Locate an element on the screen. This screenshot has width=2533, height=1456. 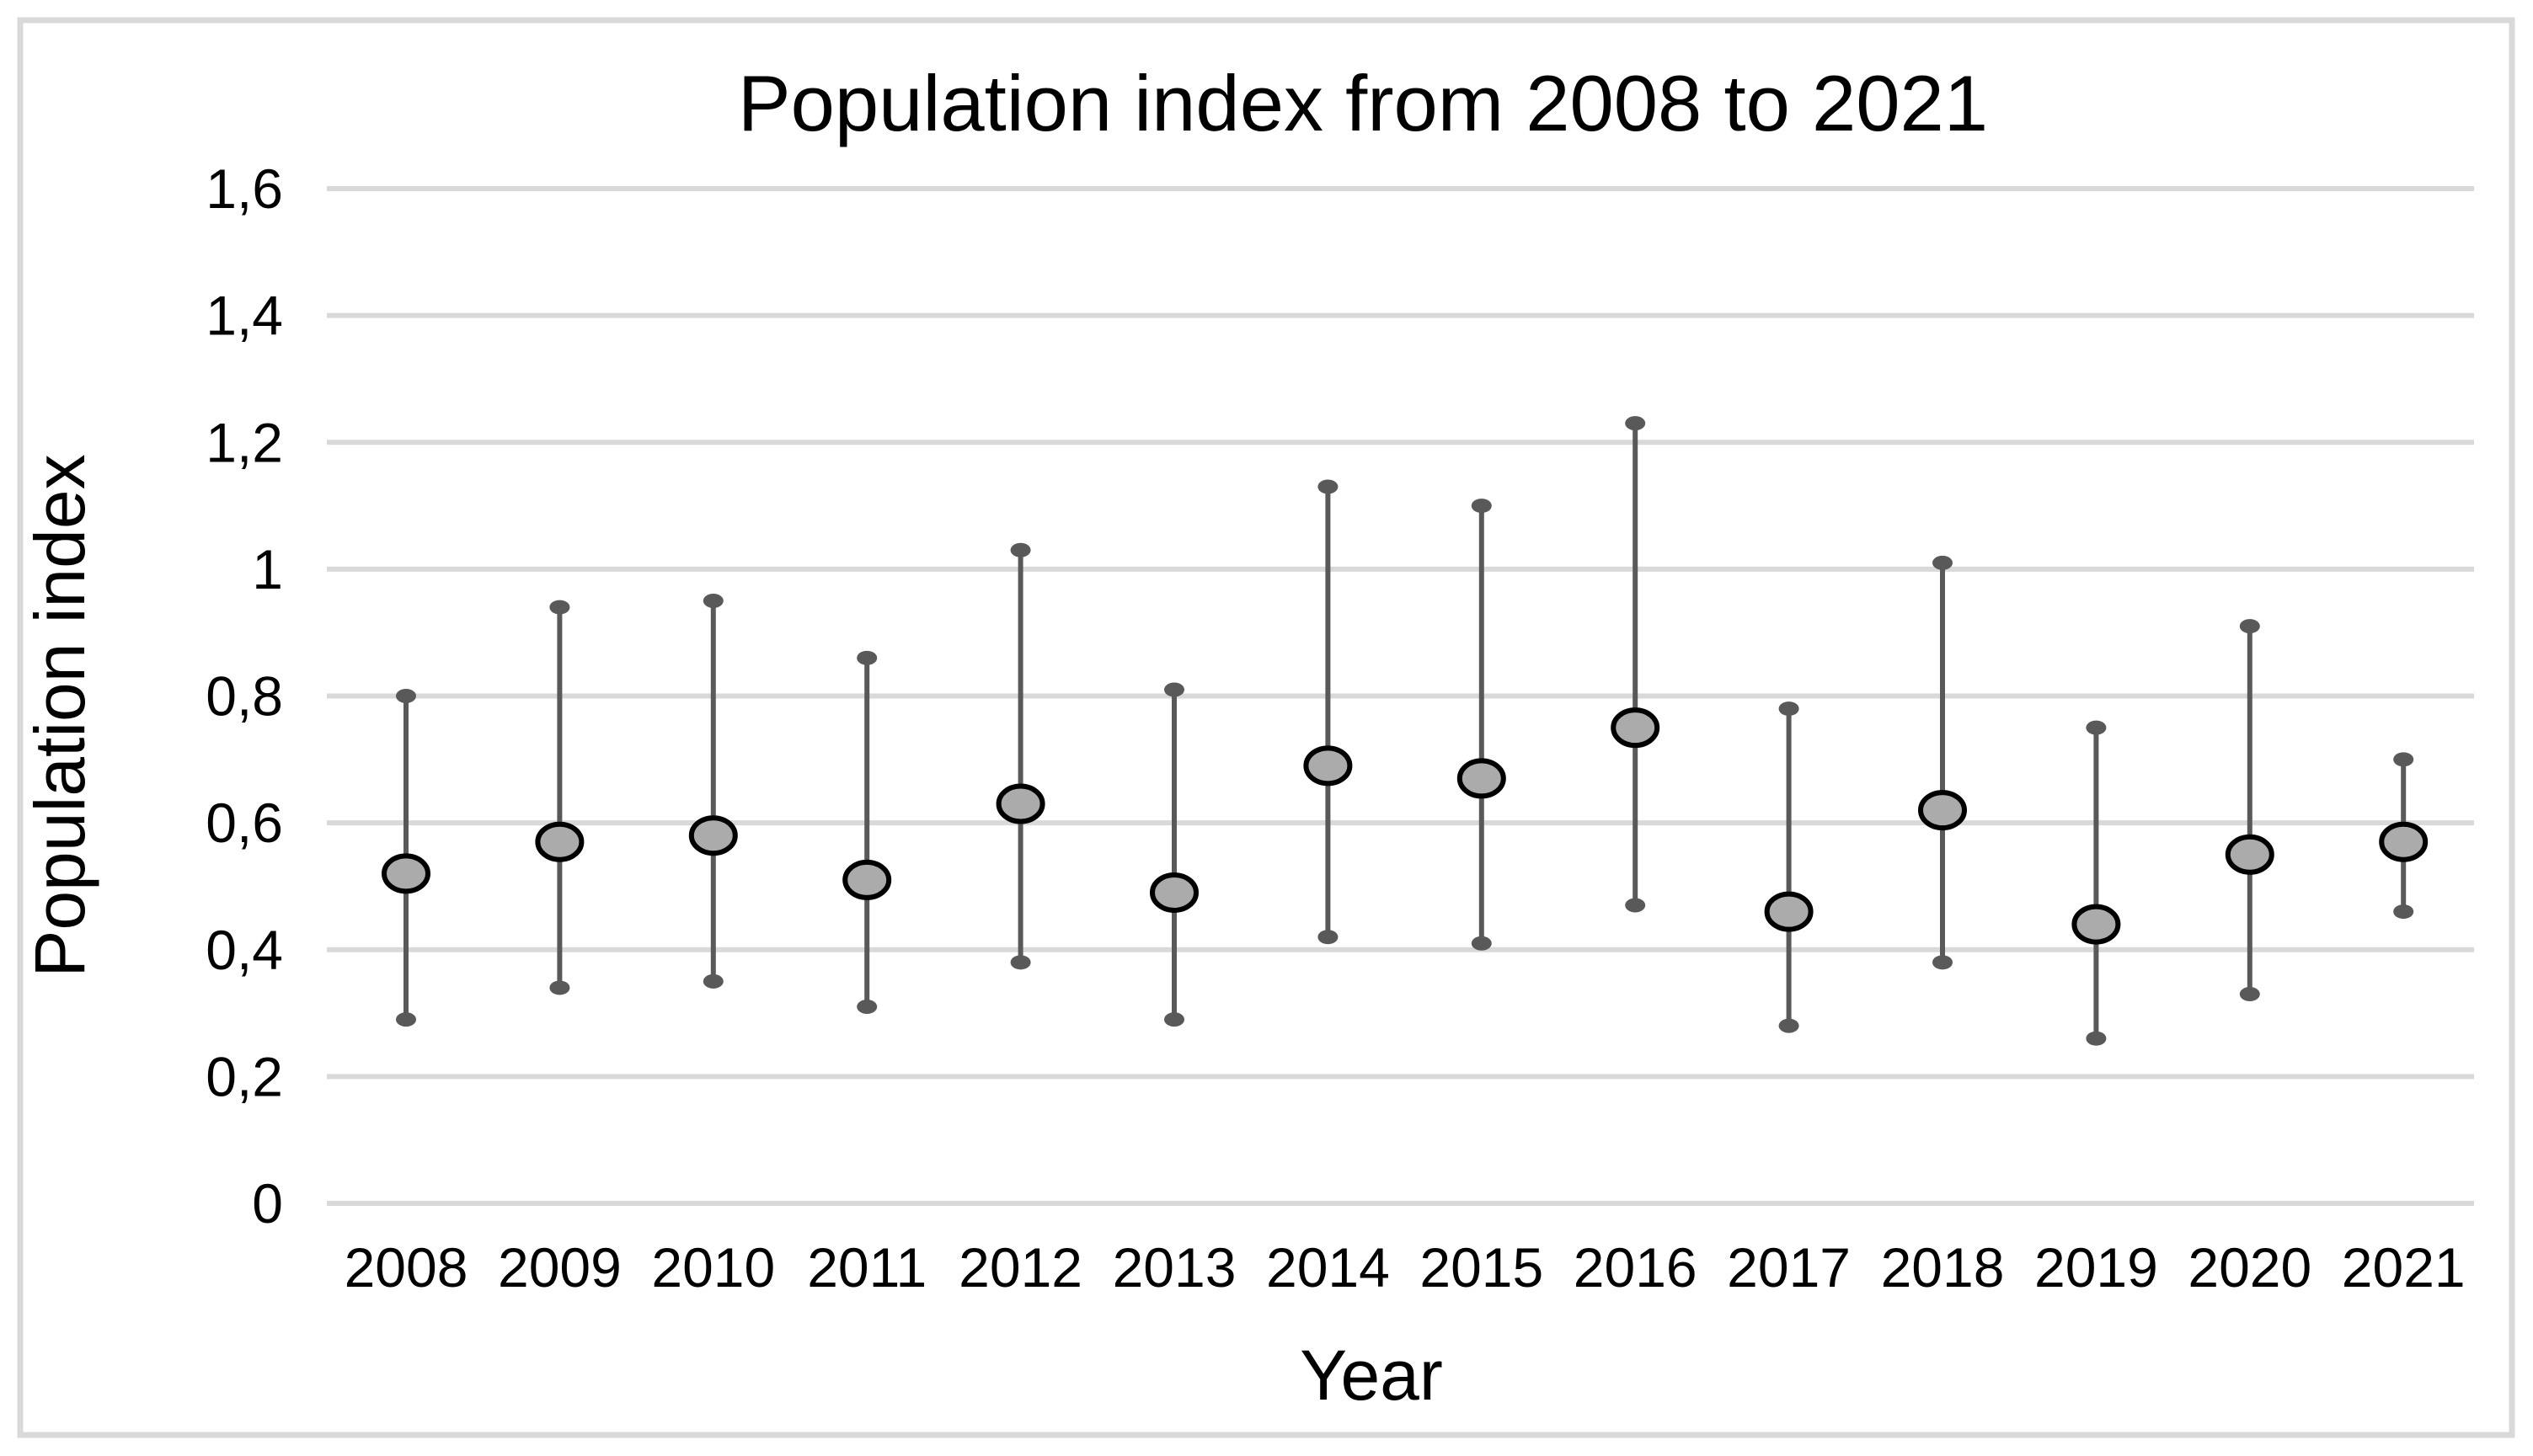
x-tick-label: 2013 is located at coordinates (1175, 1267).